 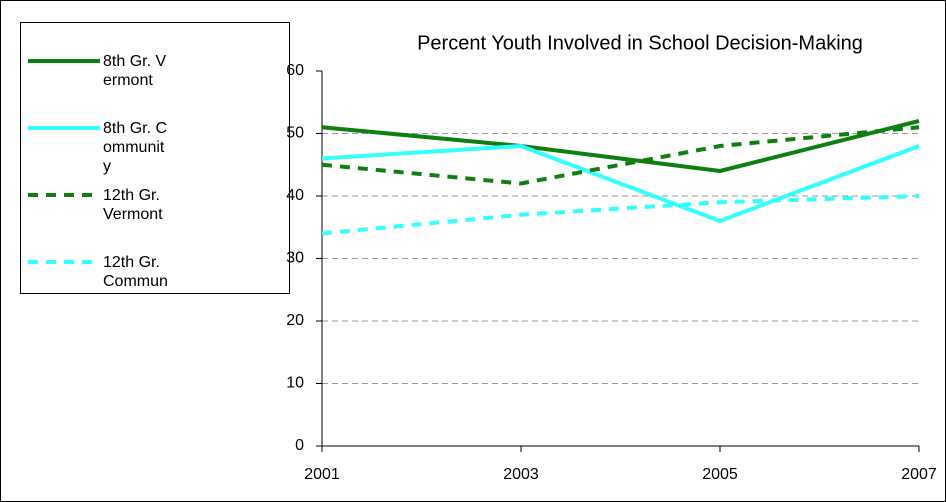 I want to click on legend-item: 12th Gr. Community, so click(x=135, y=273).